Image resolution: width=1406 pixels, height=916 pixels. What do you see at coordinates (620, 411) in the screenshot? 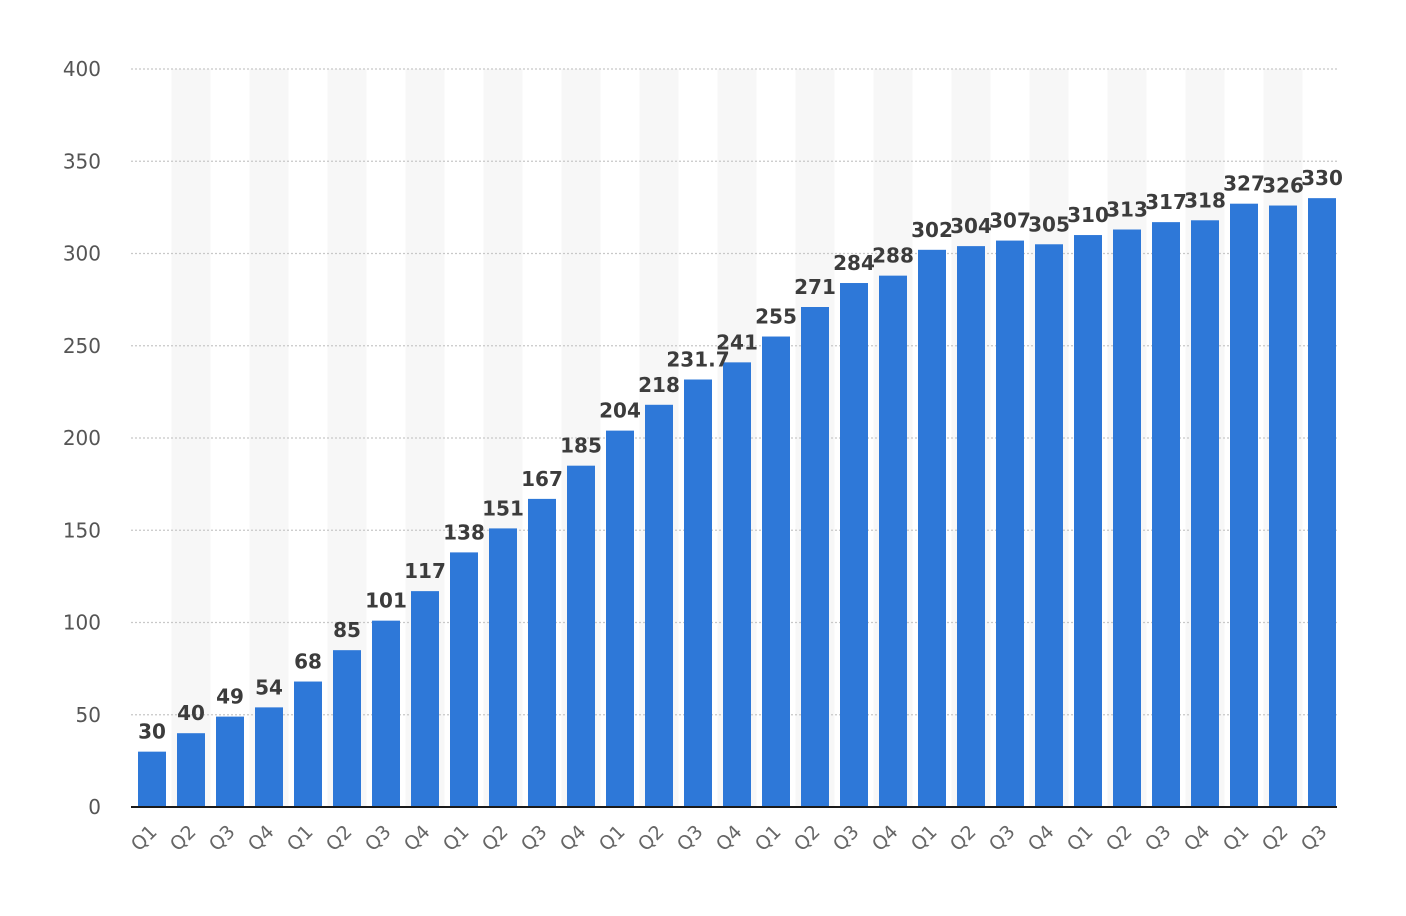
I see `data-label: 204` at bounding box center [620, 411].